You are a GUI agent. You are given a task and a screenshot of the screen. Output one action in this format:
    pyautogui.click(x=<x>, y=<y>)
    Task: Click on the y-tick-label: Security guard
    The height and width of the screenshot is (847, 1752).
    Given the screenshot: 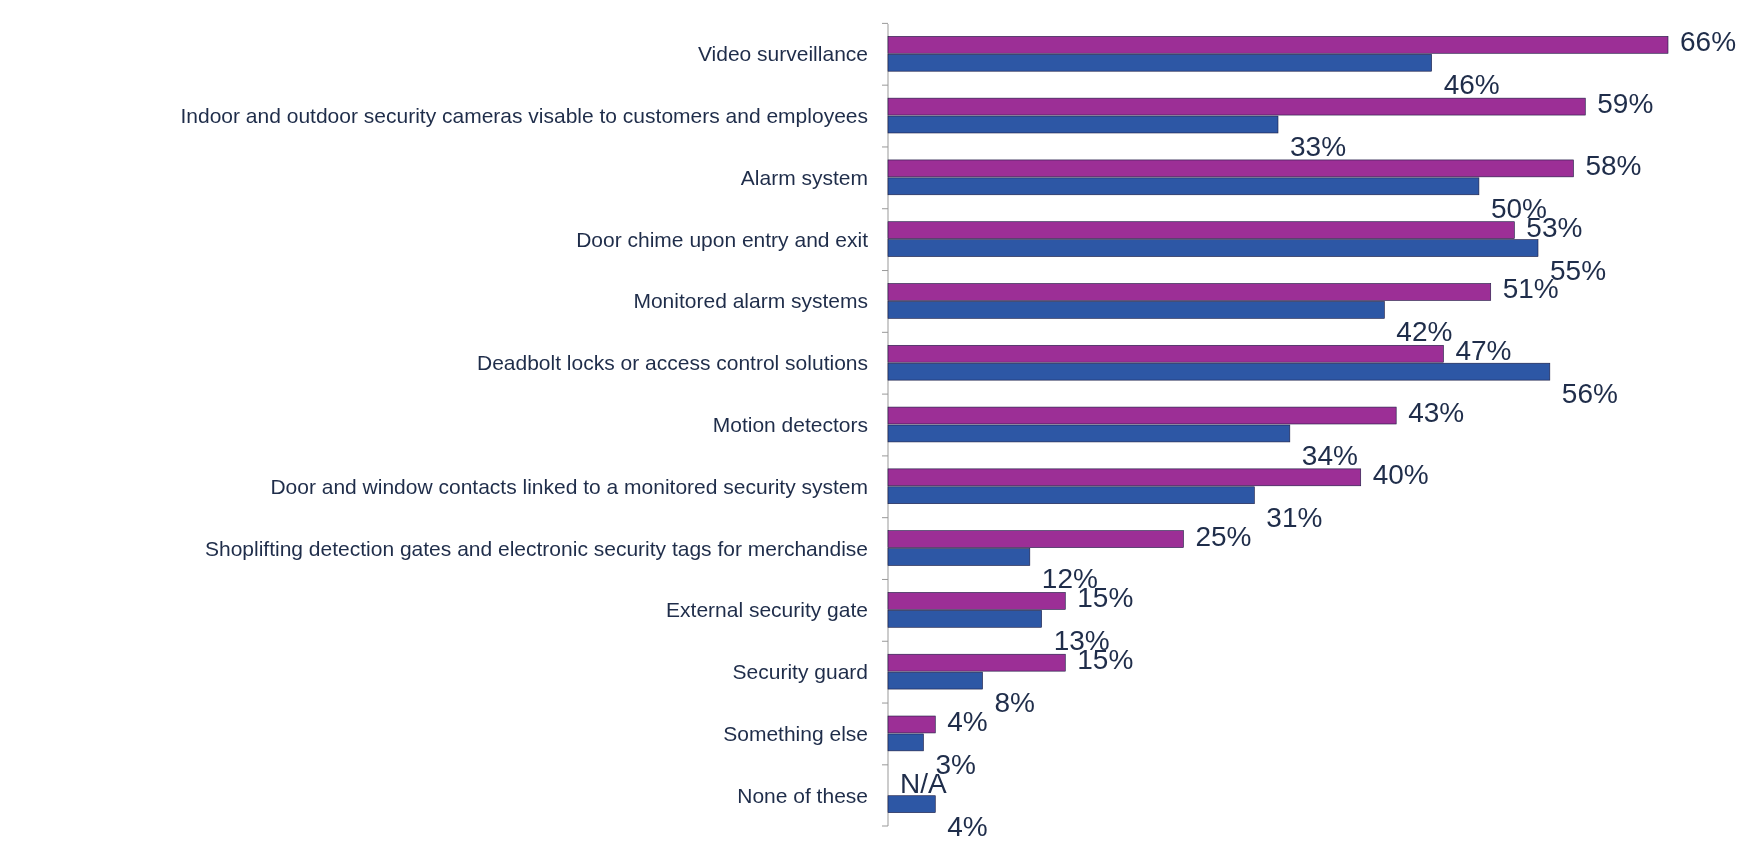 What is the action you would take?
    pyautogui.click(x=800, y=672)
    